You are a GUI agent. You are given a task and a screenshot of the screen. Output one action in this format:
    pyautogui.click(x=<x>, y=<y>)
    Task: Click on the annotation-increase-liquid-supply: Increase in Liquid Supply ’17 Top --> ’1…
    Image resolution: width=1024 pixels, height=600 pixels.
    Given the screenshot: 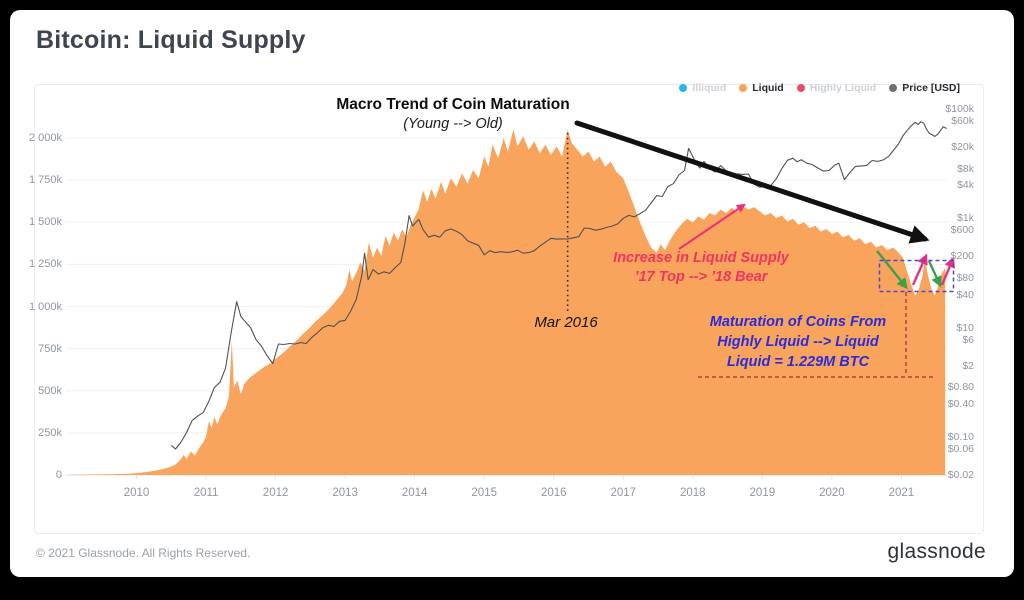 What is the action you would take?
    pyautogui.click(x=701, y=268)
    